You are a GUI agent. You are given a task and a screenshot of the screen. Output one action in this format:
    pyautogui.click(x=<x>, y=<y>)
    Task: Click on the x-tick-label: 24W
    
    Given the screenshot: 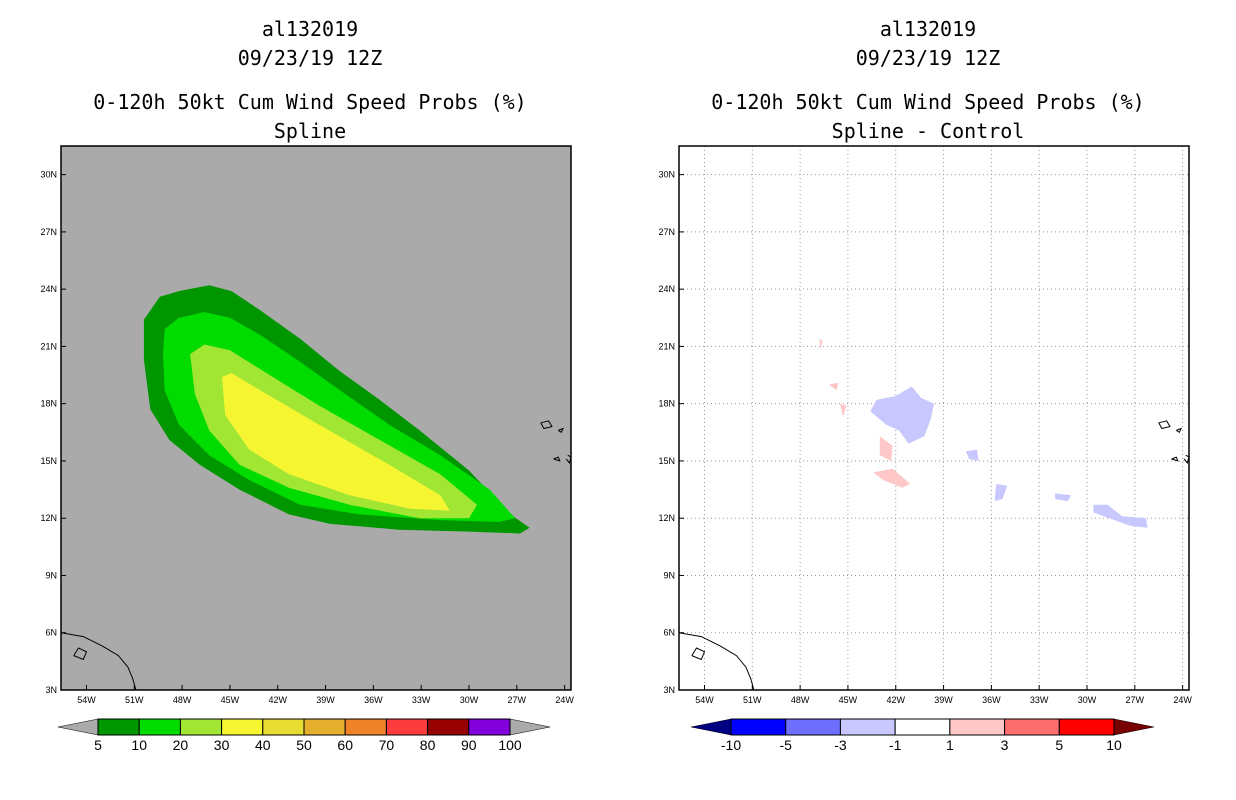 What is the action you would take?
    pyautogui.click(x=1182, y=700)
    